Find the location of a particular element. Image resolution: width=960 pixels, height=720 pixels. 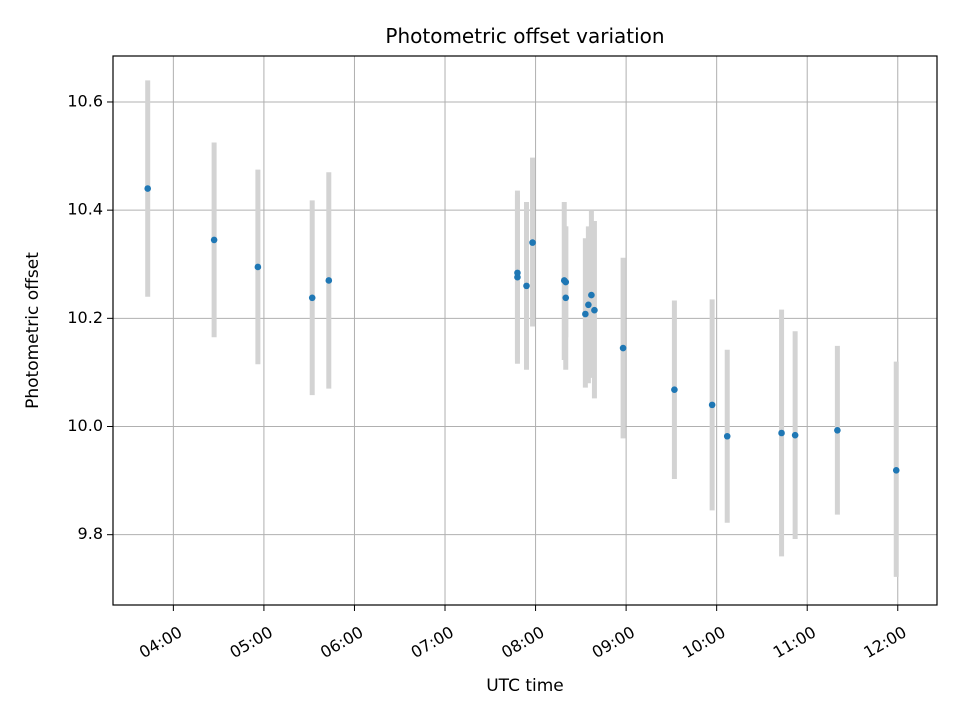

y-tick-label: 10.6 is located at coordinates (85, 100).